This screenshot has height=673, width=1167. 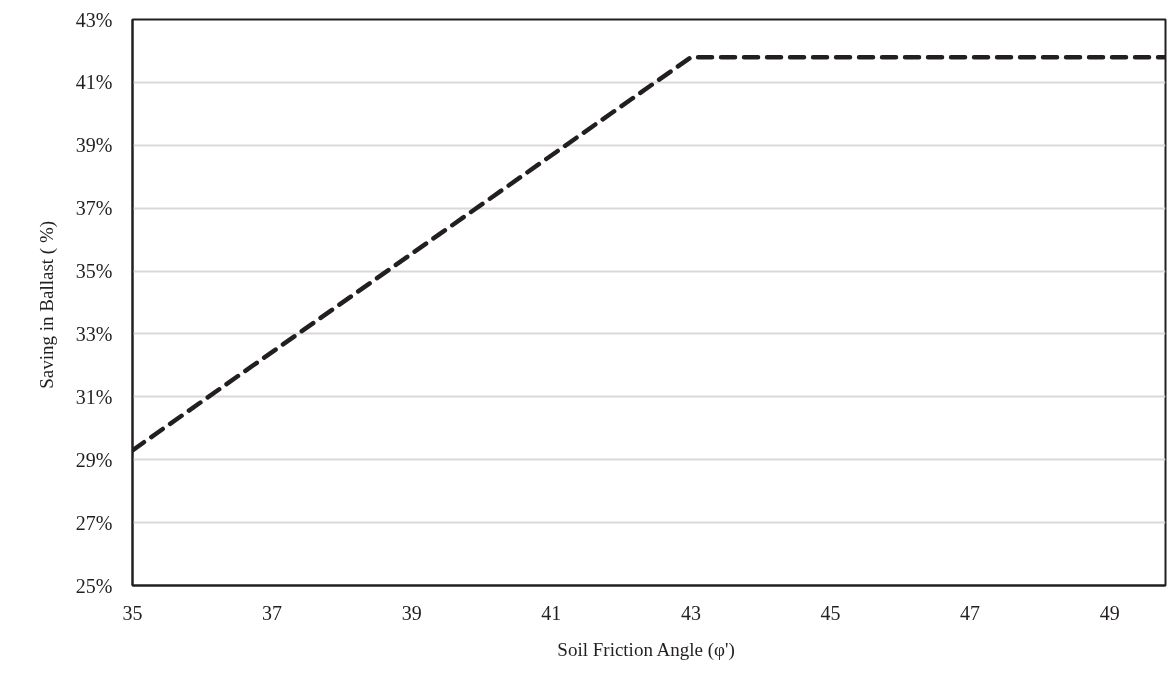 What do you see at coordinates (94, 208) in the screenshot?
I see `y-tick-label: 37%` at bounding box center [94, 208].